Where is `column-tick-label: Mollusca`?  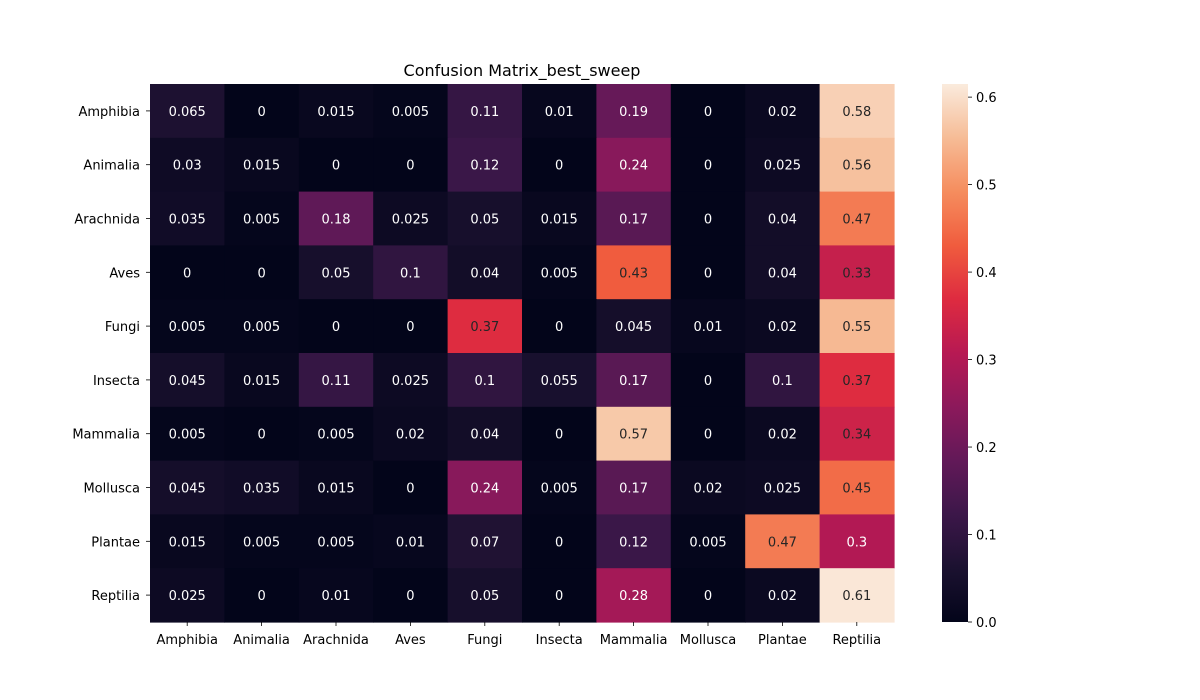 column-tick-label: Mollusca is located at coordinates (708, 640).